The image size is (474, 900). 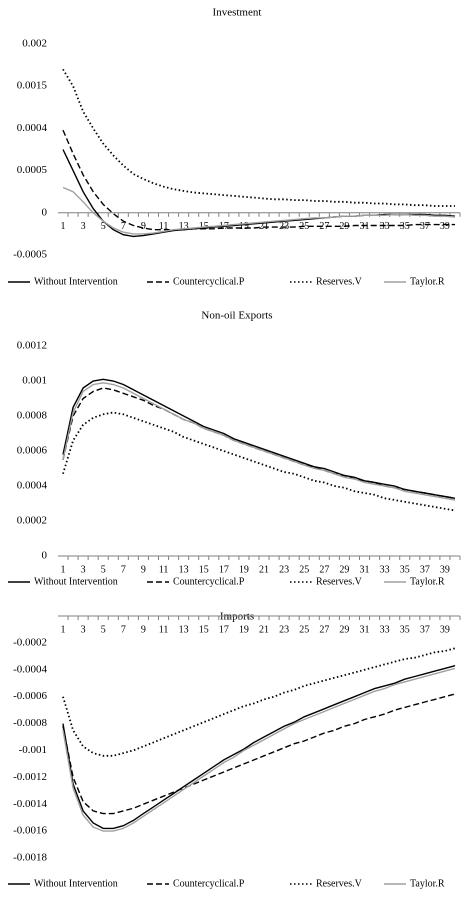 What do you see at coordinates (236, 316) in the screenshot?
I see `chart-title: Non-oil Exports` at bounding box center [236, 316].